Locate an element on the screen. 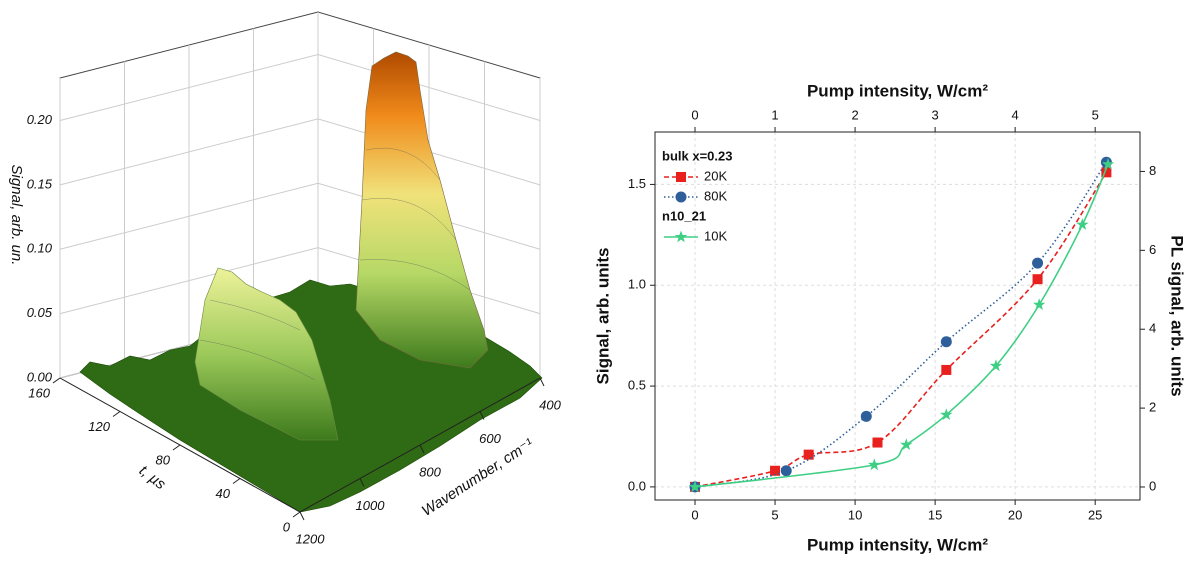 The height and width of the screenshot is (563, 1189). x2-axis-title: Pump intensity, W/cm² is located at coordinates (897, 90).